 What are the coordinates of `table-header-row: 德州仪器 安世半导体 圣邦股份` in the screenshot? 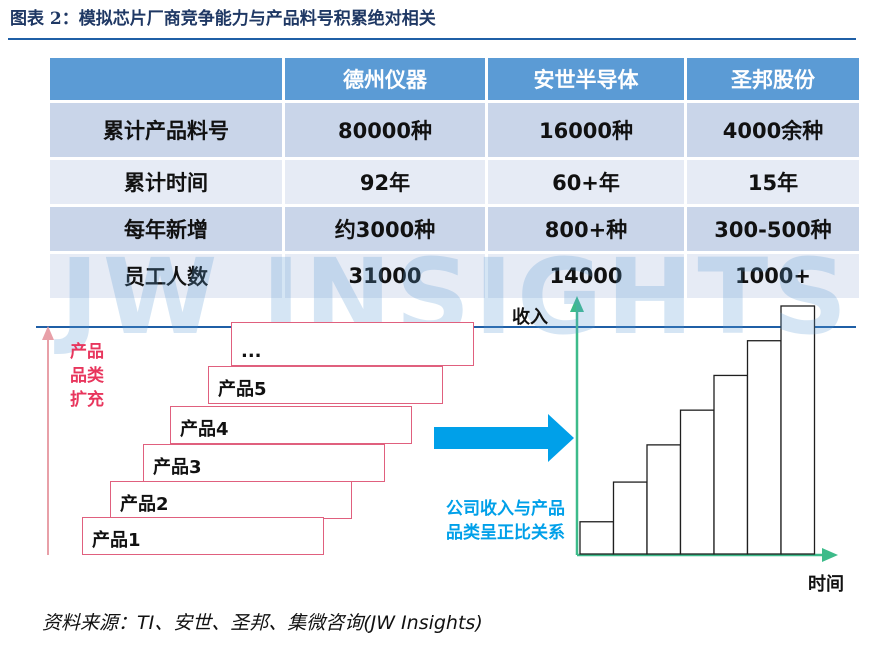 It's located at (454, 79).